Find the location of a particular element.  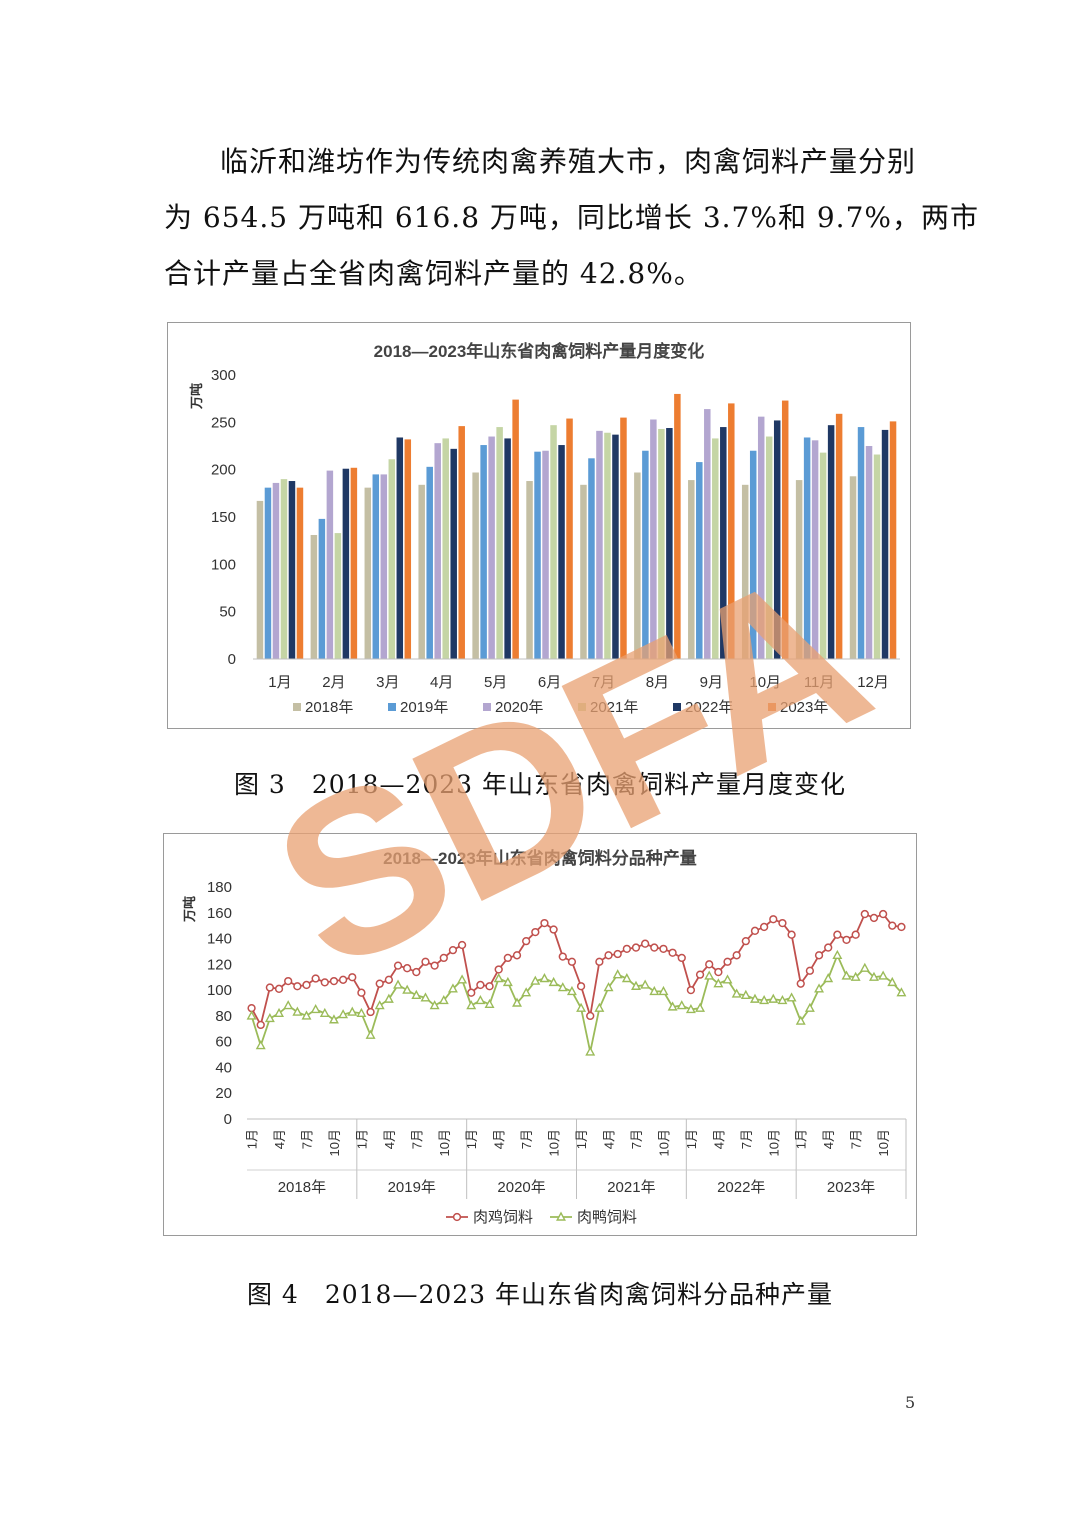

line-legend-label: 肉鸭饲料 is located at coordinates (607, 1217).